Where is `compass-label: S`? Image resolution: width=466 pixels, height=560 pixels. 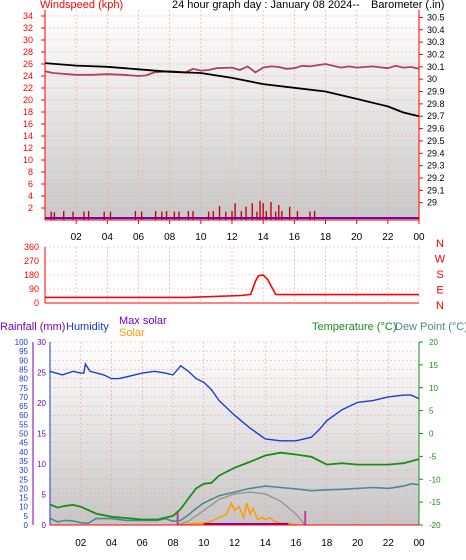 compass-label: S is located at coordinates (439, 275).